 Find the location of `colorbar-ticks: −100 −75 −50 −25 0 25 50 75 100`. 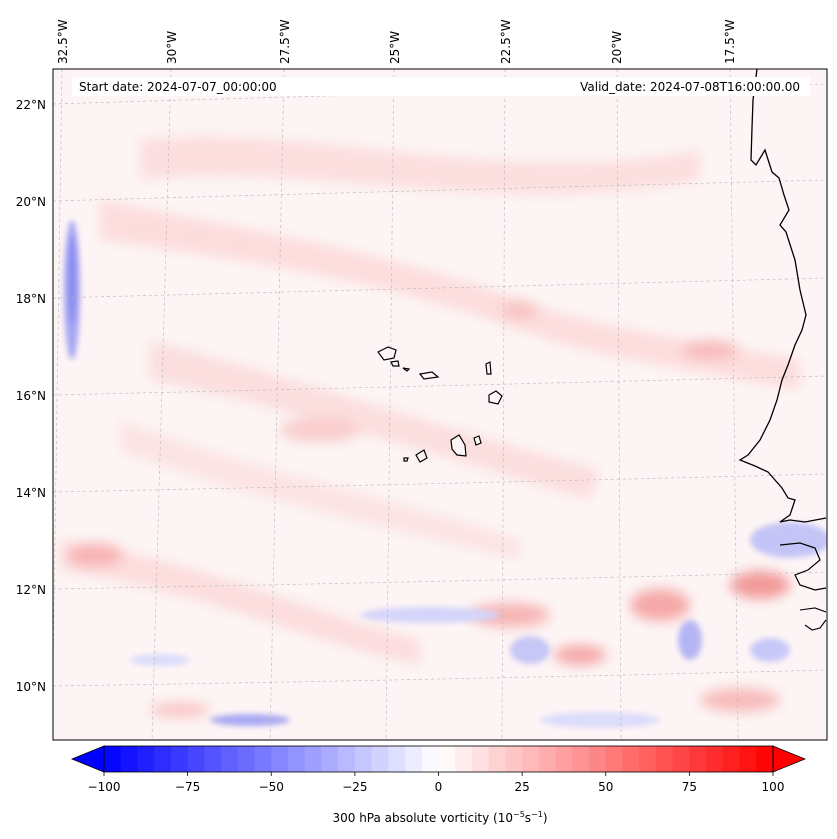

colorbar-ticks: −100 −75 −50 −25 0 25 50 75 100 is located at coordinates (436, 783).